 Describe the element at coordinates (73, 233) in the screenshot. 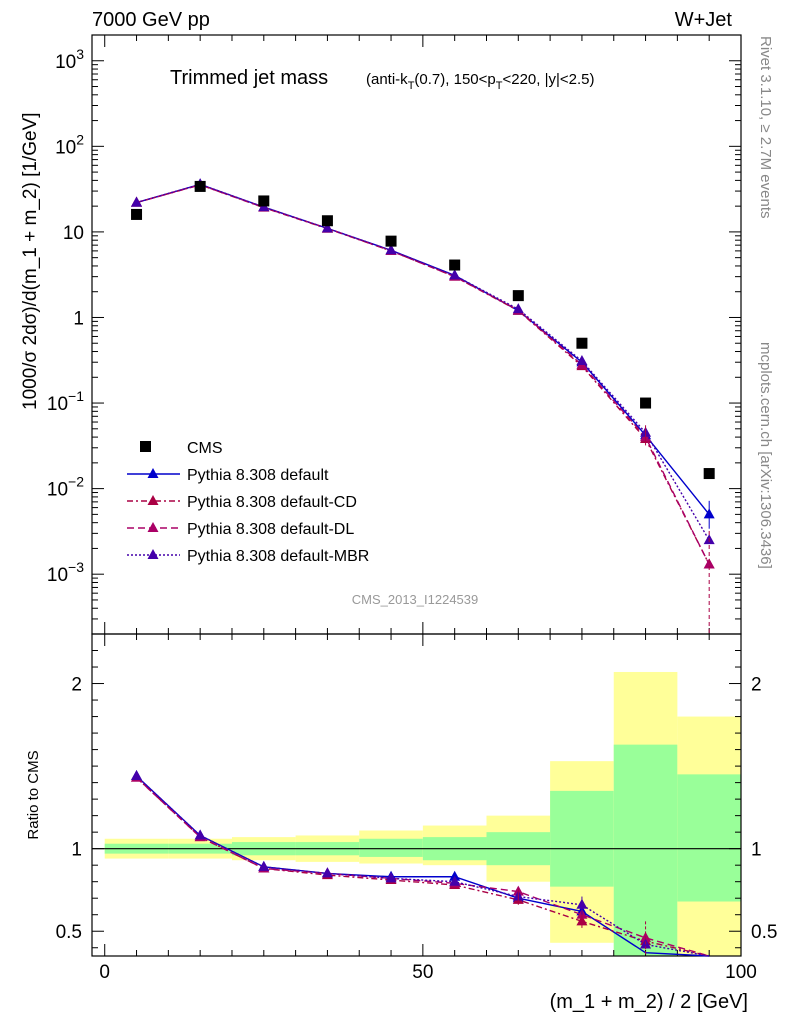

I see `y-tick-label: 10` at that location.